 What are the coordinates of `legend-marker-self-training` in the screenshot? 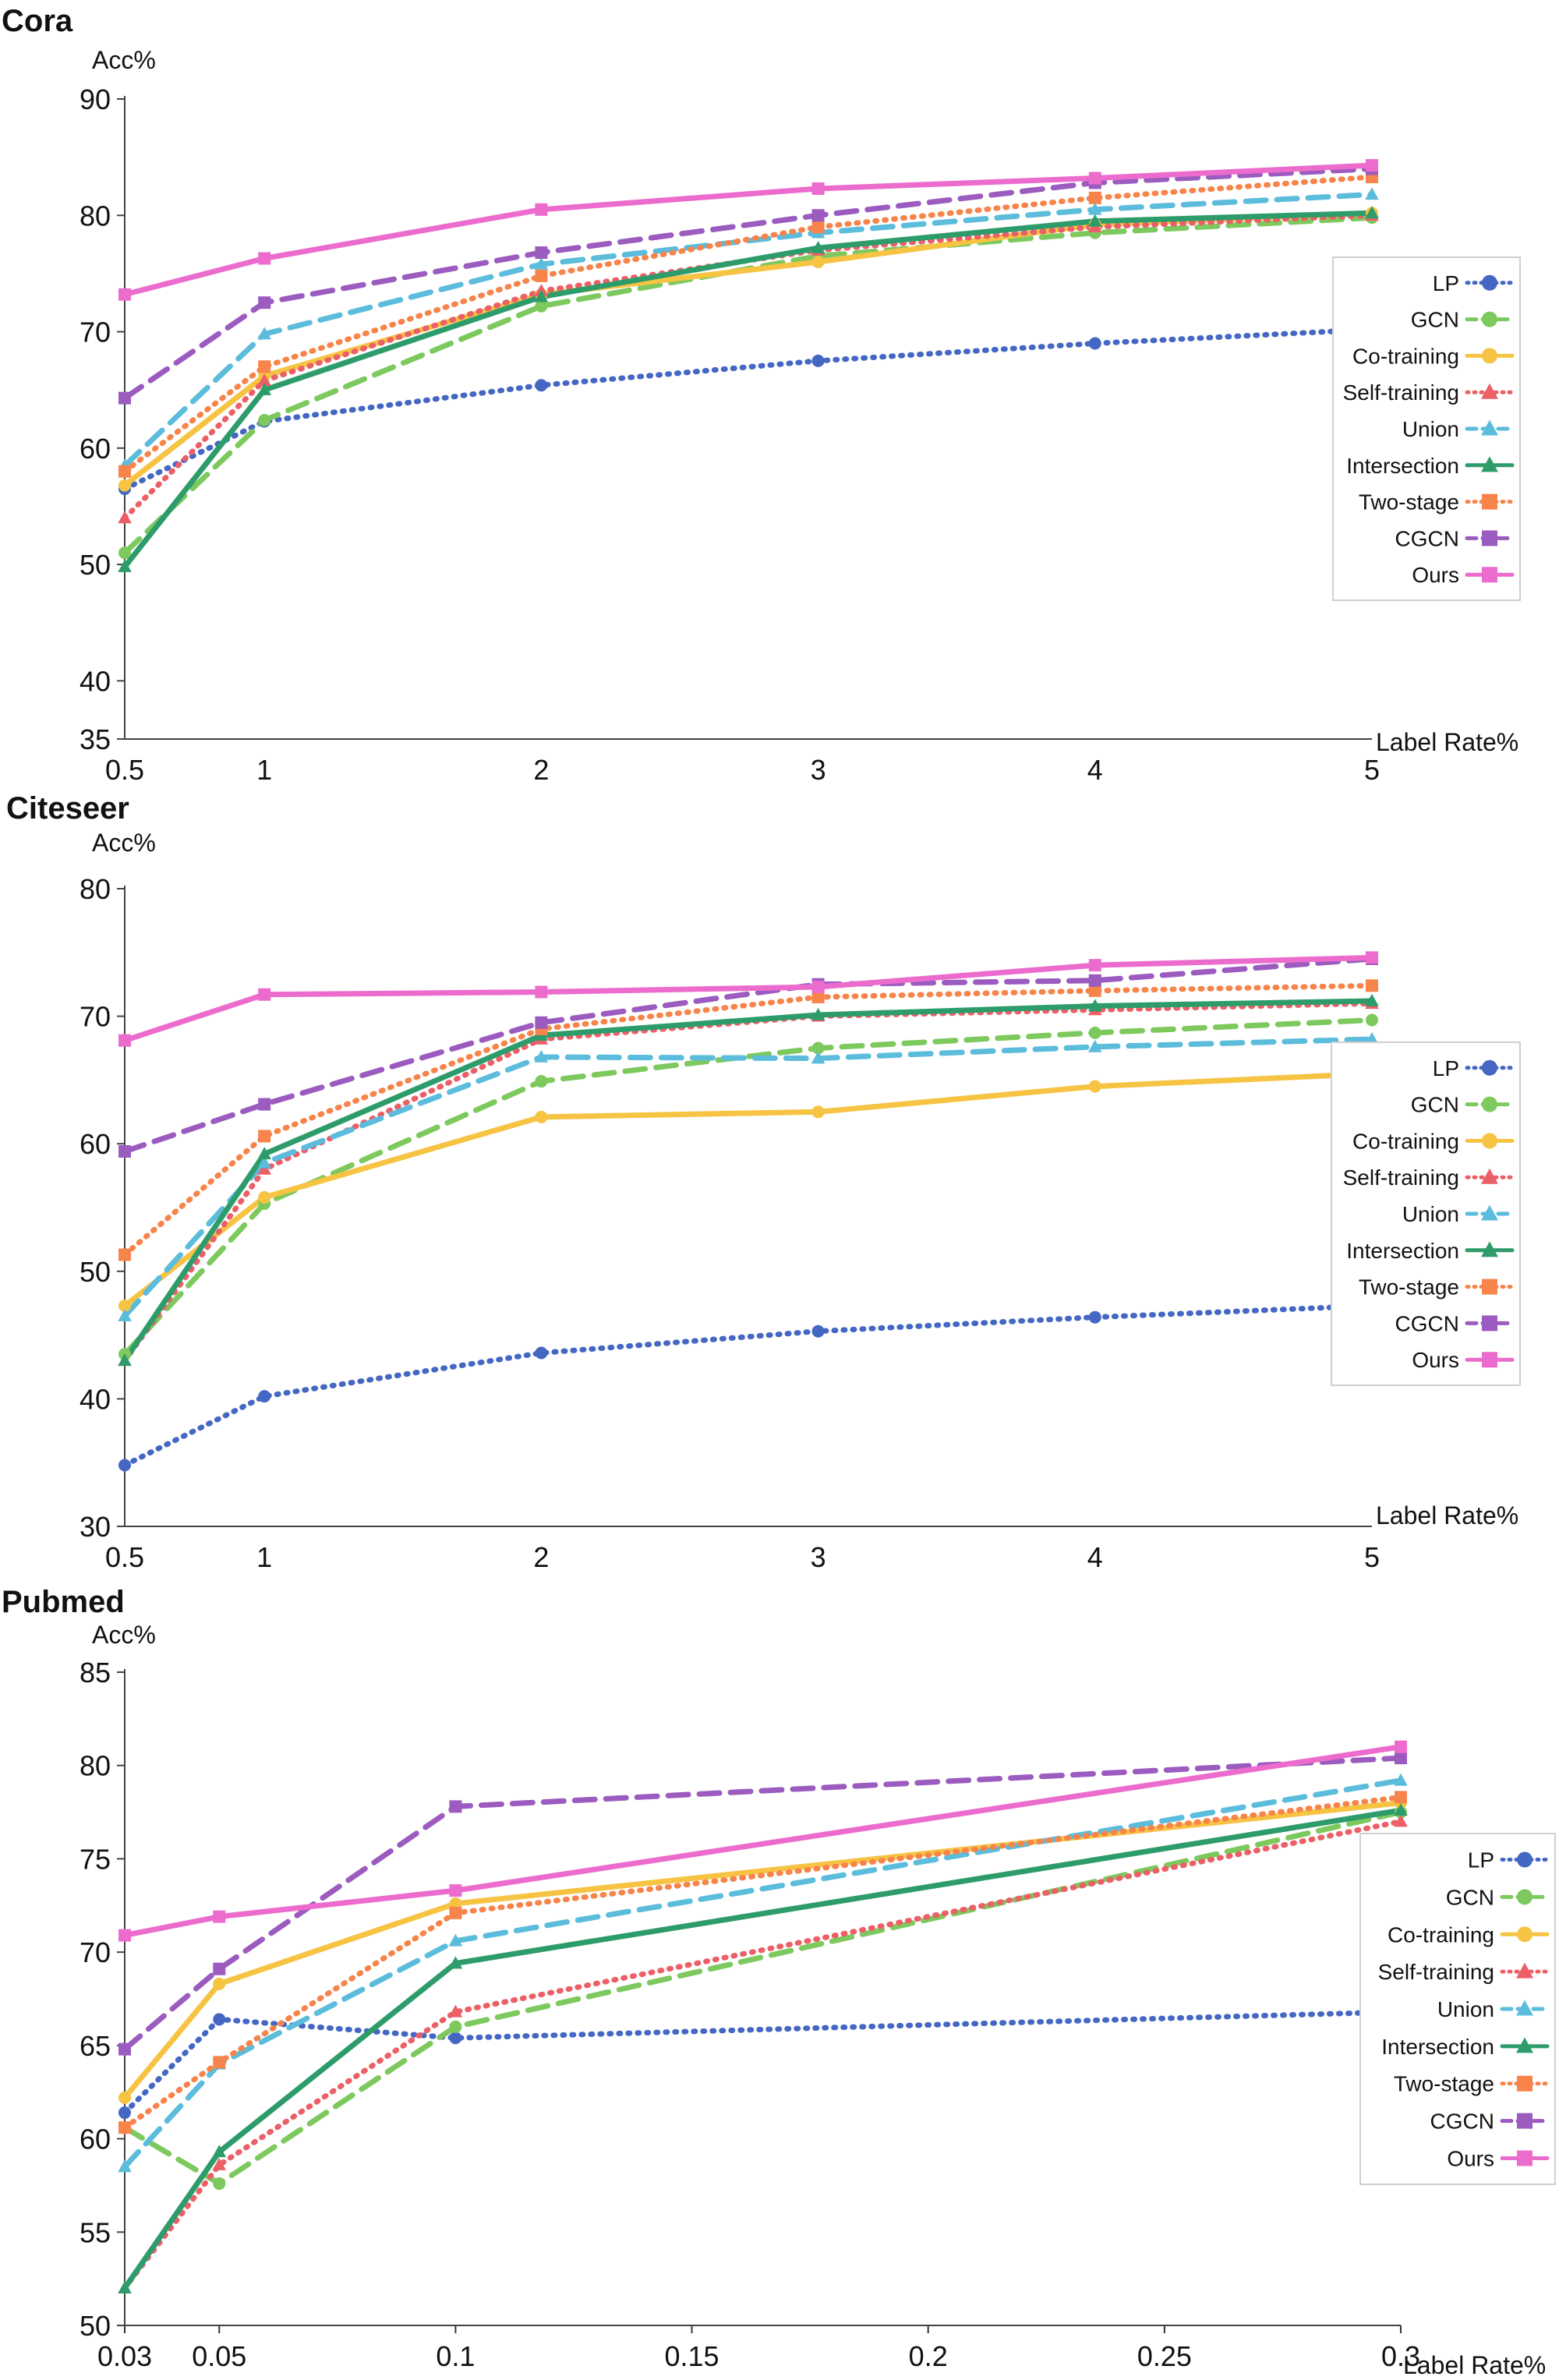 It's located at (1489, 1176).